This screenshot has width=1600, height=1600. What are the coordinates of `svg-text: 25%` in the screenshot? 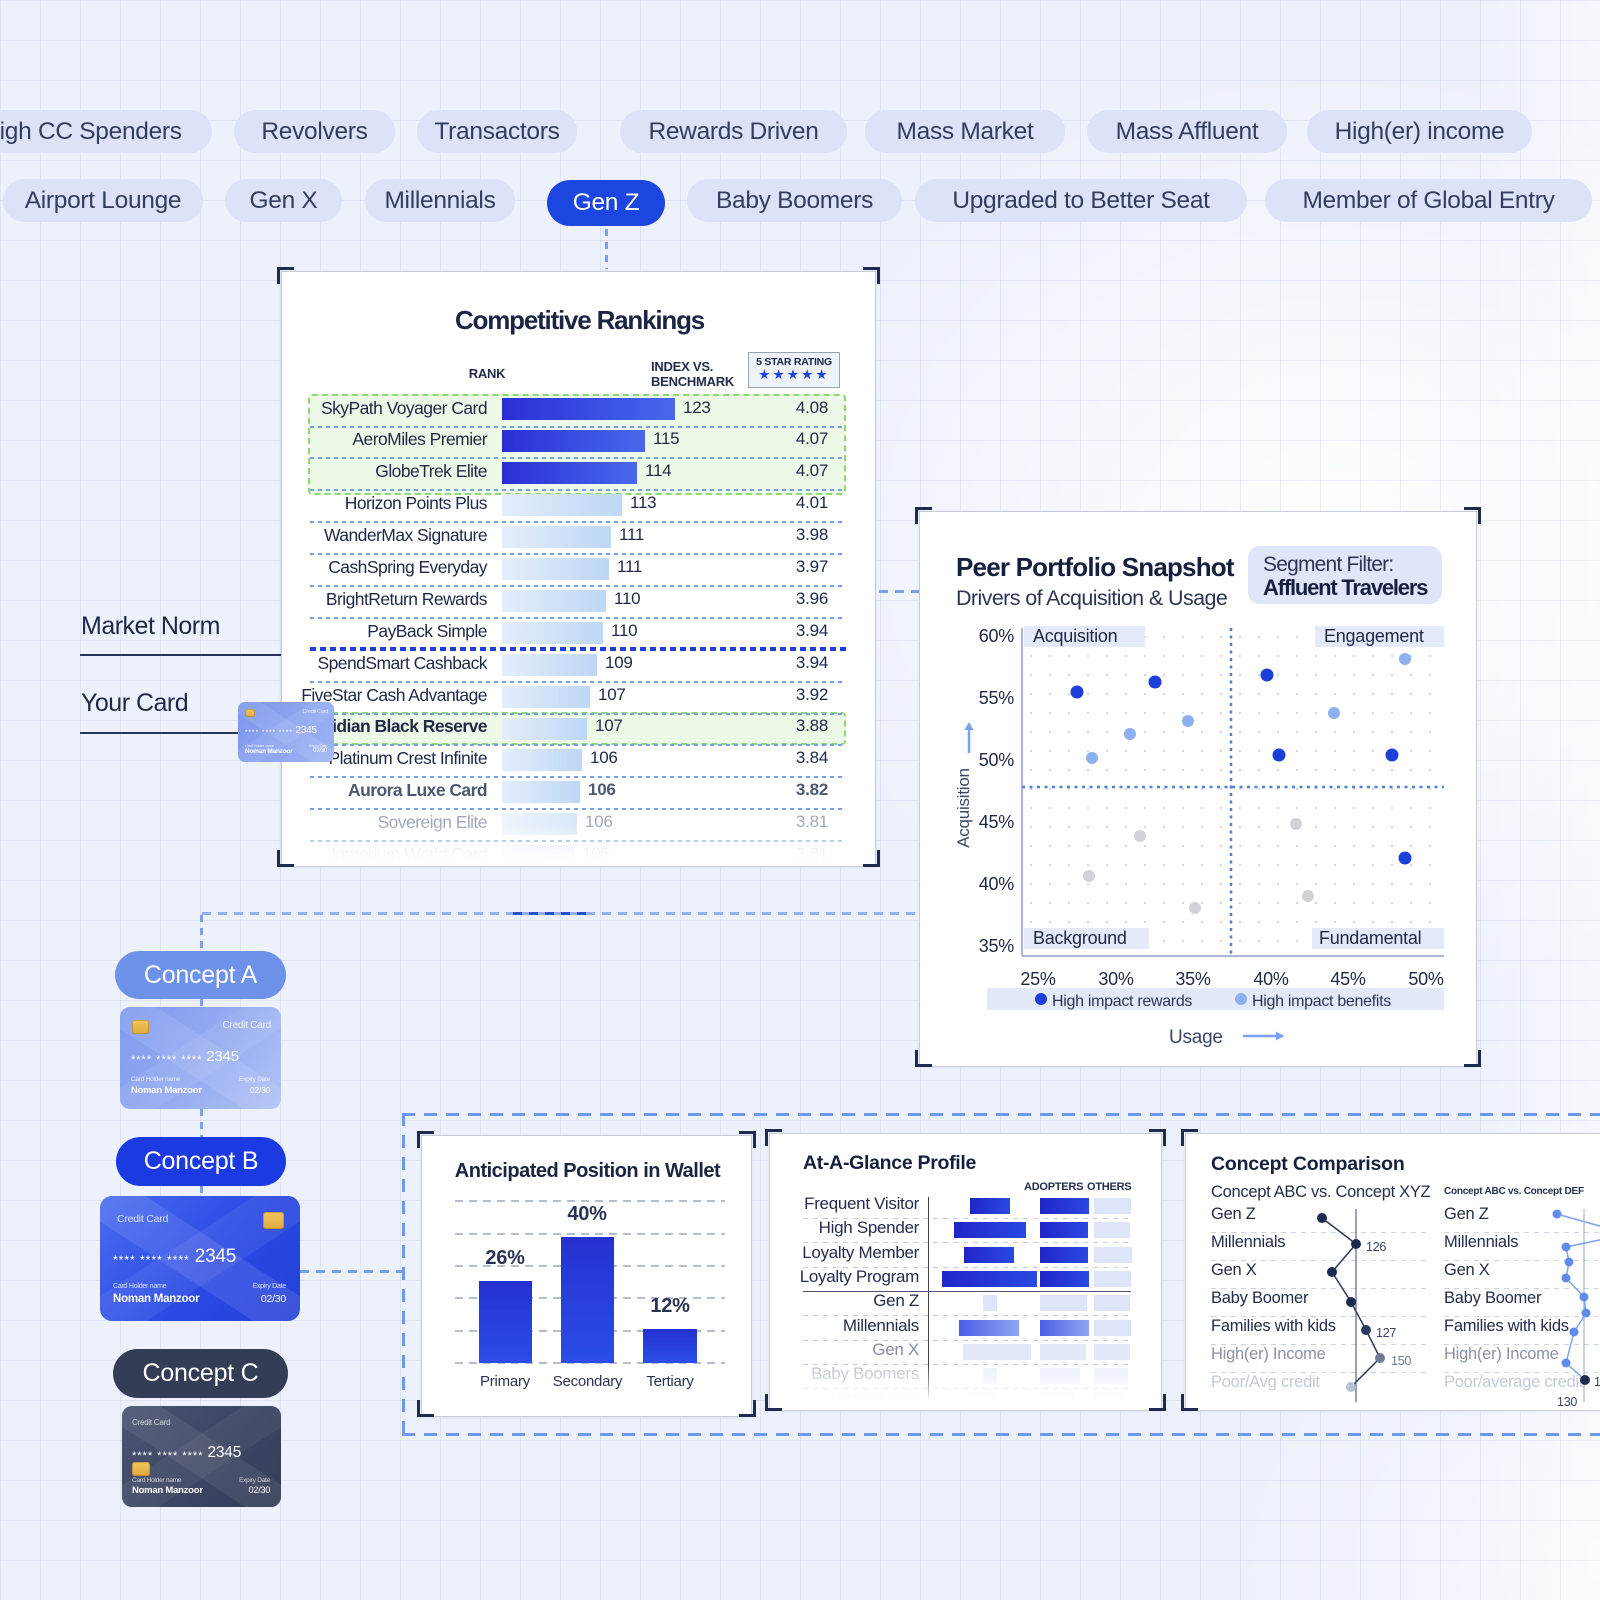 It's located at (1038, 979).